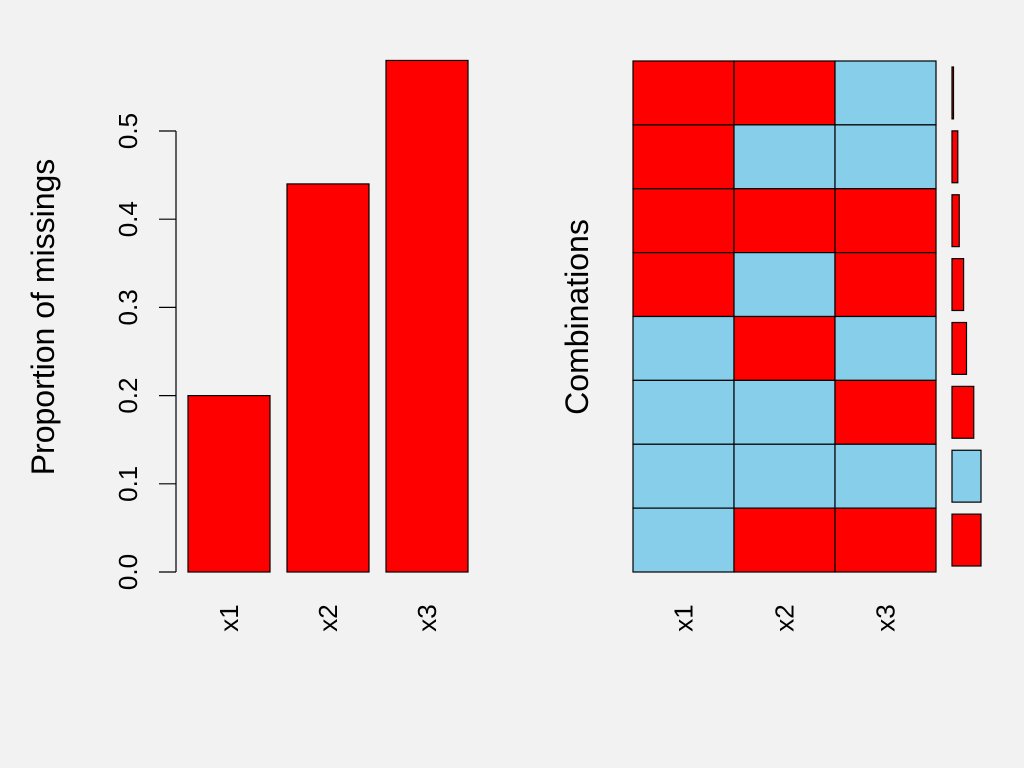  Describe the element at coordinates (885, 540) in the screenshot. I see `combination-cell-r8-x3` at that location.